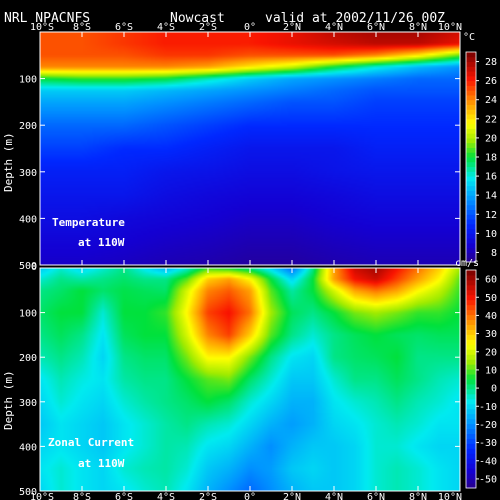 The image size is (500, 500). I want to click on colorbar-tick-label: 50, so click(491, 298).